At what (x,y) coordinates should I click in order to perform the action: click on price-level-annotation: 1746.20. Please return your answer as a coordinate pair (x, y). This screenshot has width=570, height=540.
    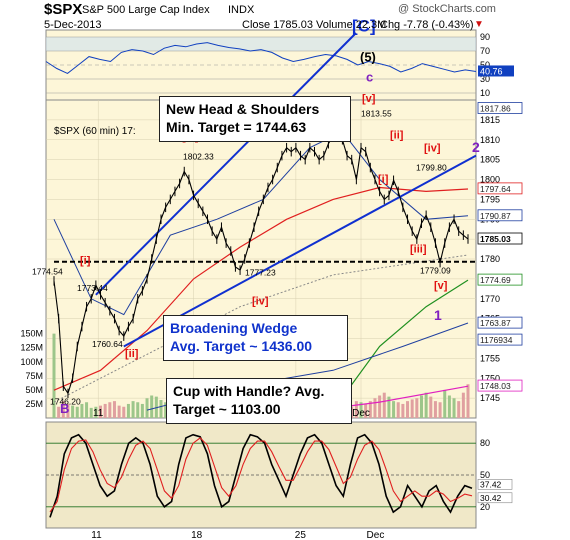
    Looking at the image, I should click on (65, 401).